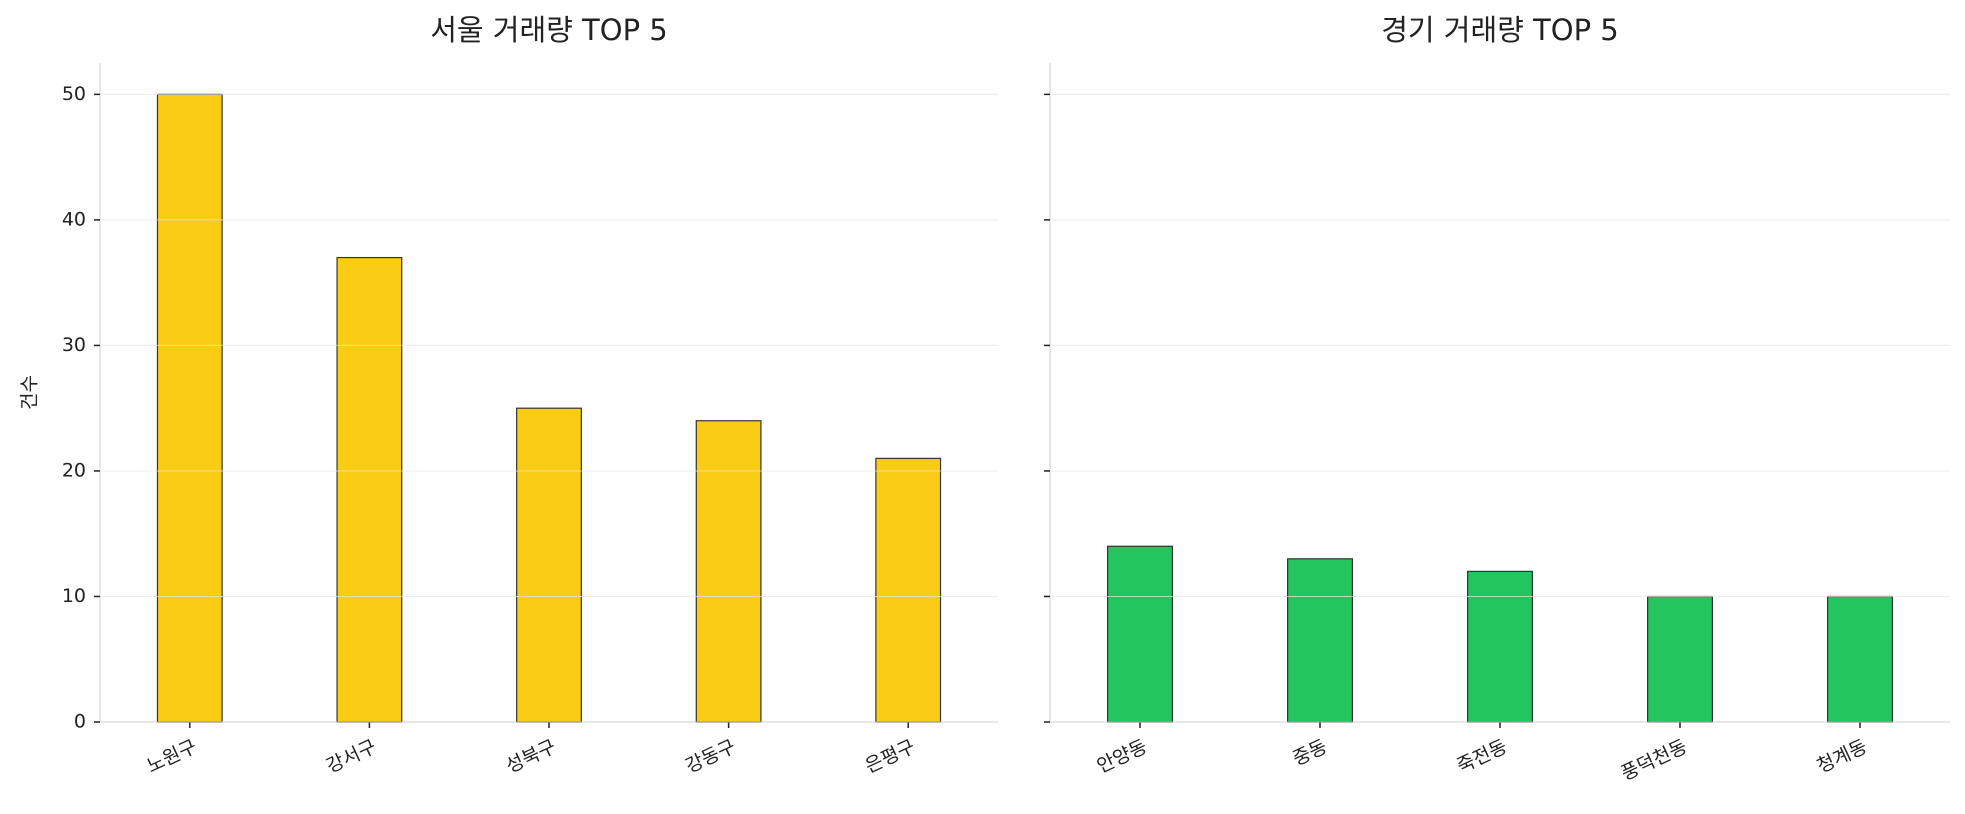 Image resolution: width=1965 pixels, height=814 pixels. Describe the element at coordinates (531, 757) in the screenshot. I see `x-tick-label: 성북구` at that location.